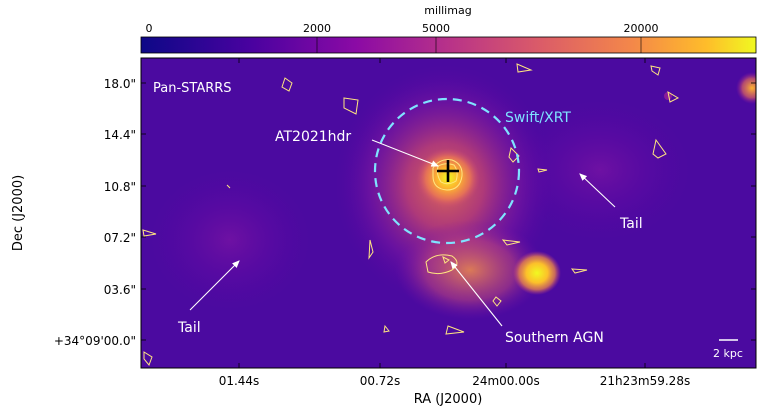  Describe the element at coordinates (95, 341) in the screenshot. I see `y-tick-5: +34°09'00.0"` at that location.